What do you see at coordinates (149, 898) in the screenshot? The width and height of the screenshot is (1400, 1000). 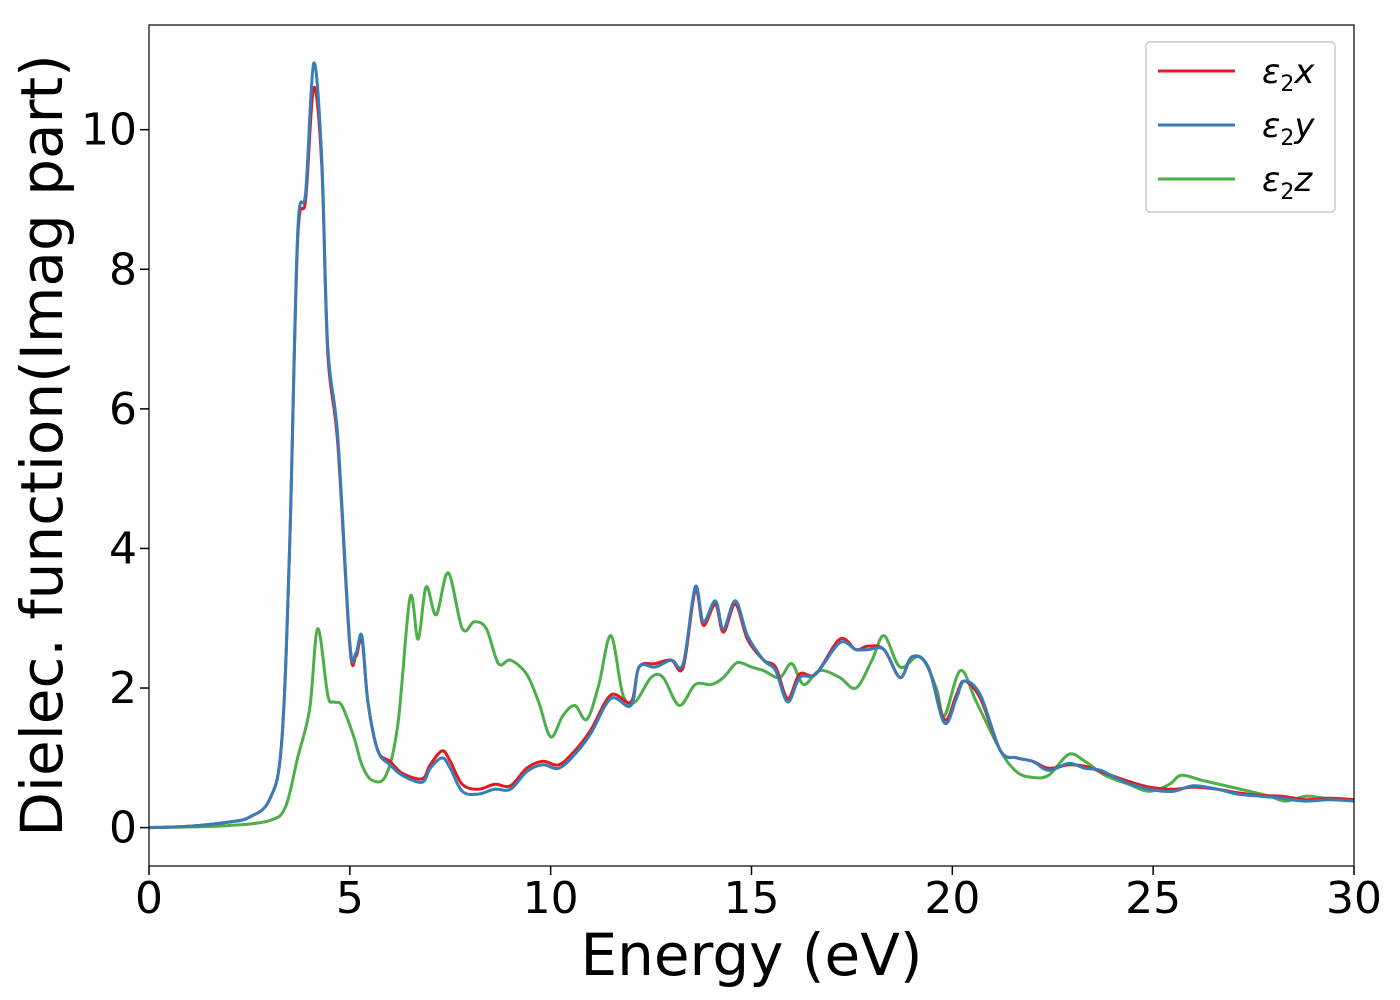 I see `x-tick-label: 0` at bounding box center [149, 898].